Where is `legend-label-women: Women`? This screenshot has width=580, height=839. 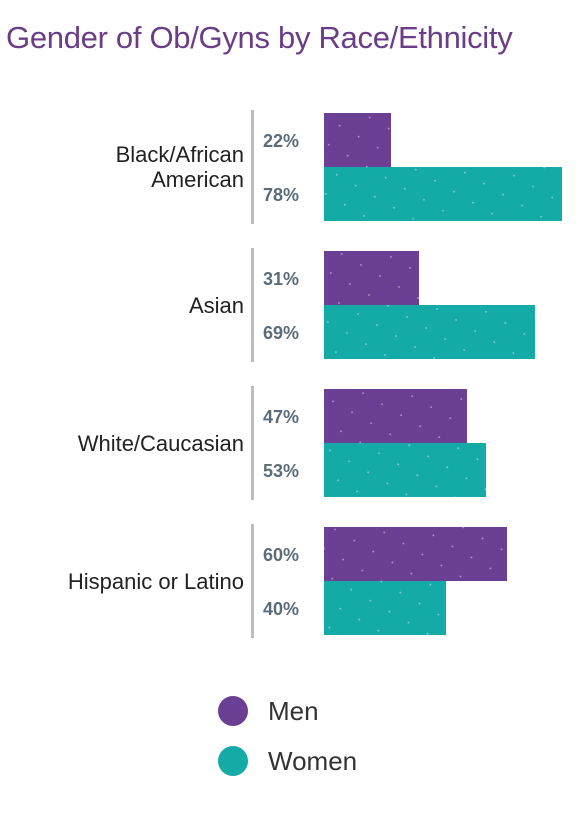
legend-label-women: Women is located at coordinates (313, 760).